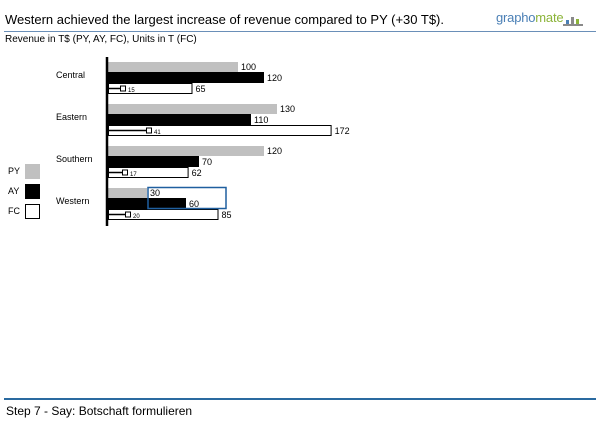  I want to click on units-marker-western, so click(128, 214).